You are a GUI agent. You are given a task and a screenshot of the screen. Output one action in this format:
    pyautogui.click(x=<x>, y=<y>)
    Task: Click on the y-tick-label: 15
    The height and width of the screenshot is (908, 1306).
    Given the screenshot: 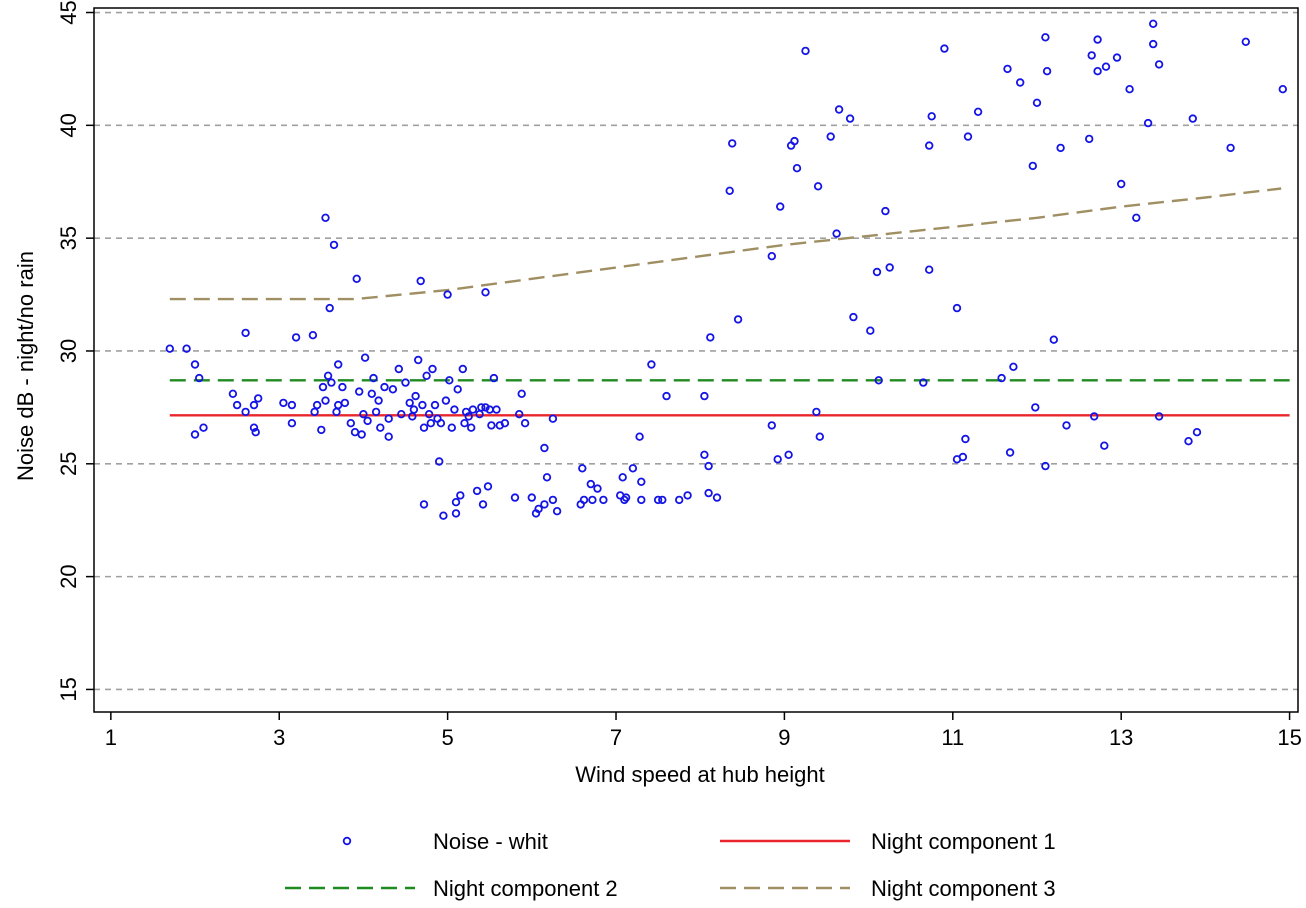 What is the action you would take?
    pyautogui.click(x=68, y=689)
    